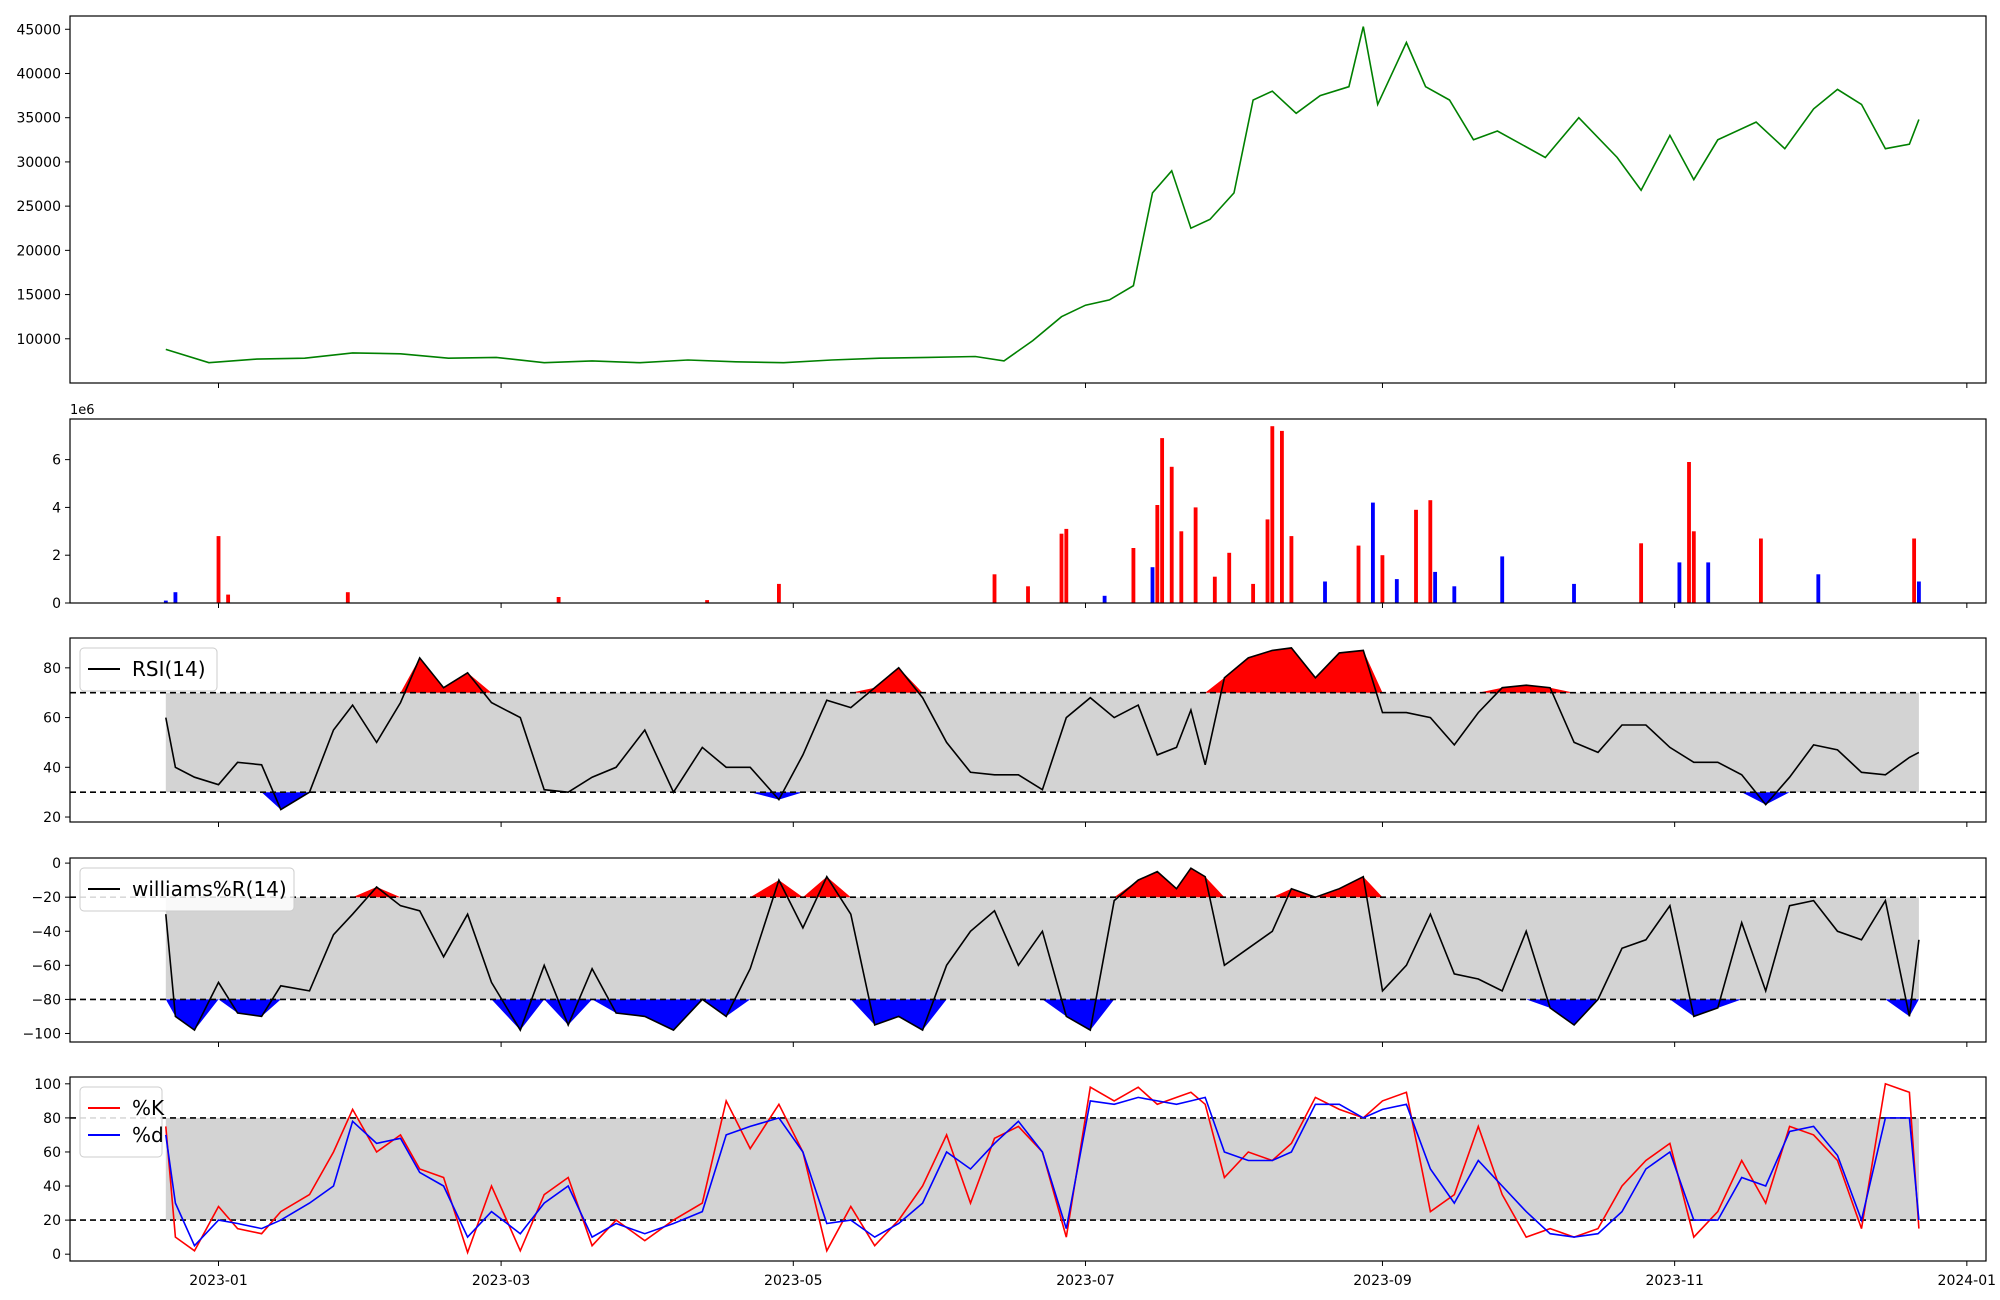 This screenshot has width=2000, height=1300. What do you see at coordinates (56, 461) in the screenshot?
I see `y-tick-label: 6` at bounding box center [56, 461].